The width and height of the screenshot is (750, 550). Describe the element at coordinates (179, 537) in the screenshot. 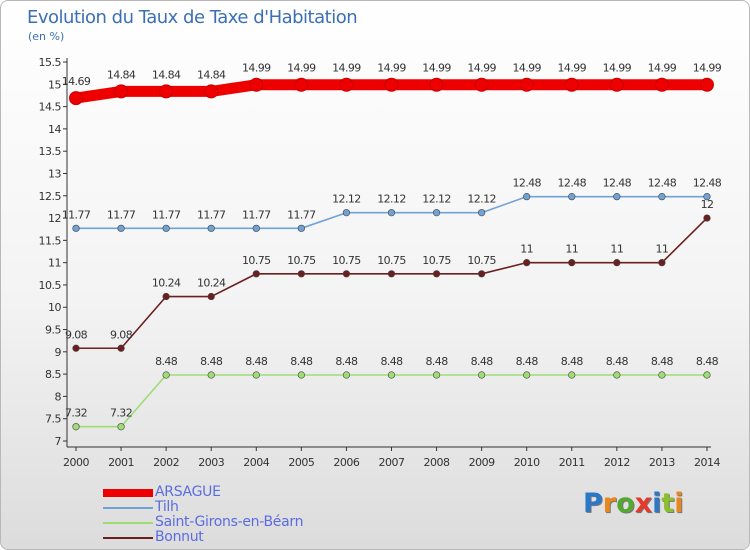

I see `legend-label: Bonnut` at that location.